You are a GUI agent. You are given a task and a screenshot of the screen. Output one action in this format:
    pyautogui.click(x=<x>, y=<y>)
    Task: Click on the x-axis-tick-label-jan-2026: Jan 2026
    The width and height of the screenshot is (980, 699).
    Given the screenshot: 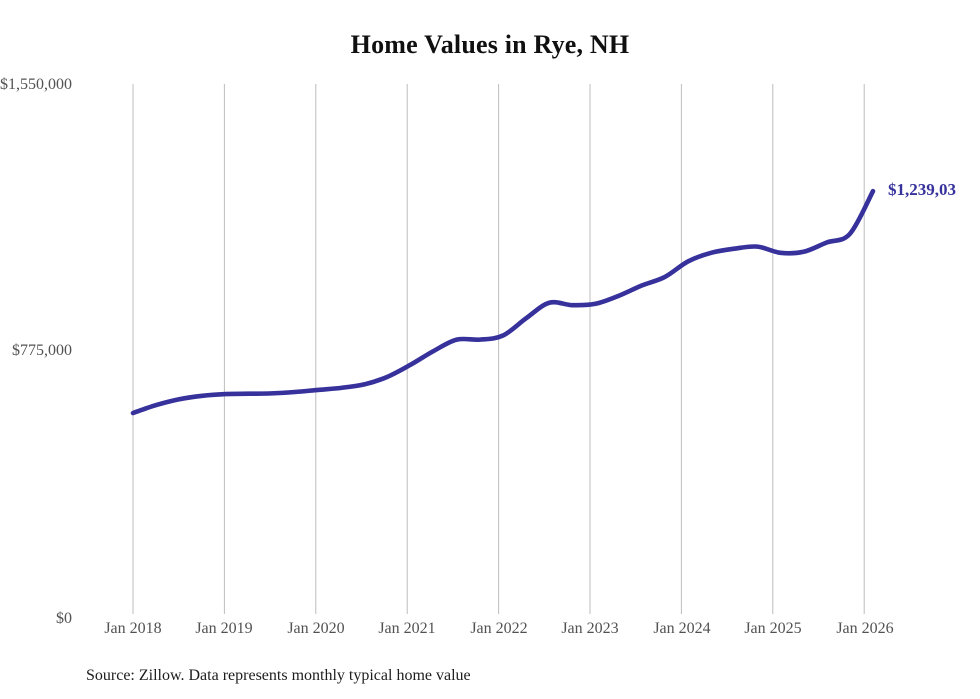 What is the action you would take?
    pyautogui.click(x=865, y=628)
    